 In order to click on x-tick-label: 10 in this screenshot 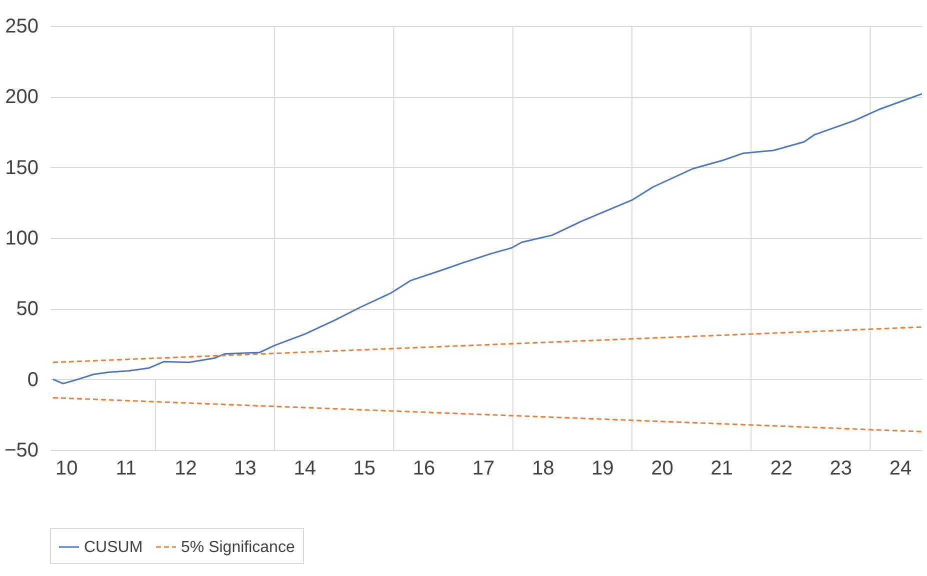, I will do `click(66, 469)`.